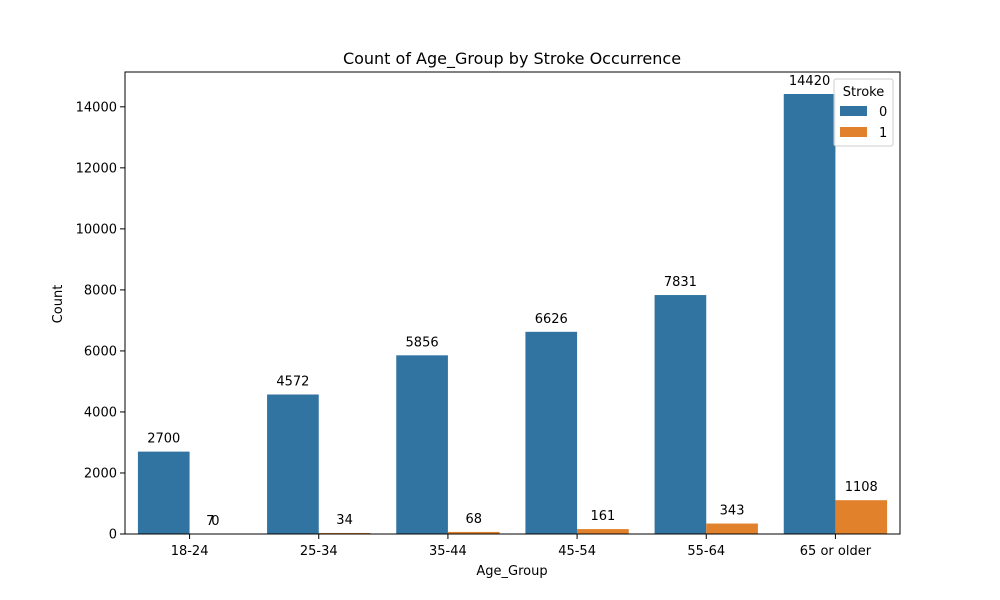 This screenshot has width=1000, height=600. I want to click on data-label: 2700, so click(163, 439).